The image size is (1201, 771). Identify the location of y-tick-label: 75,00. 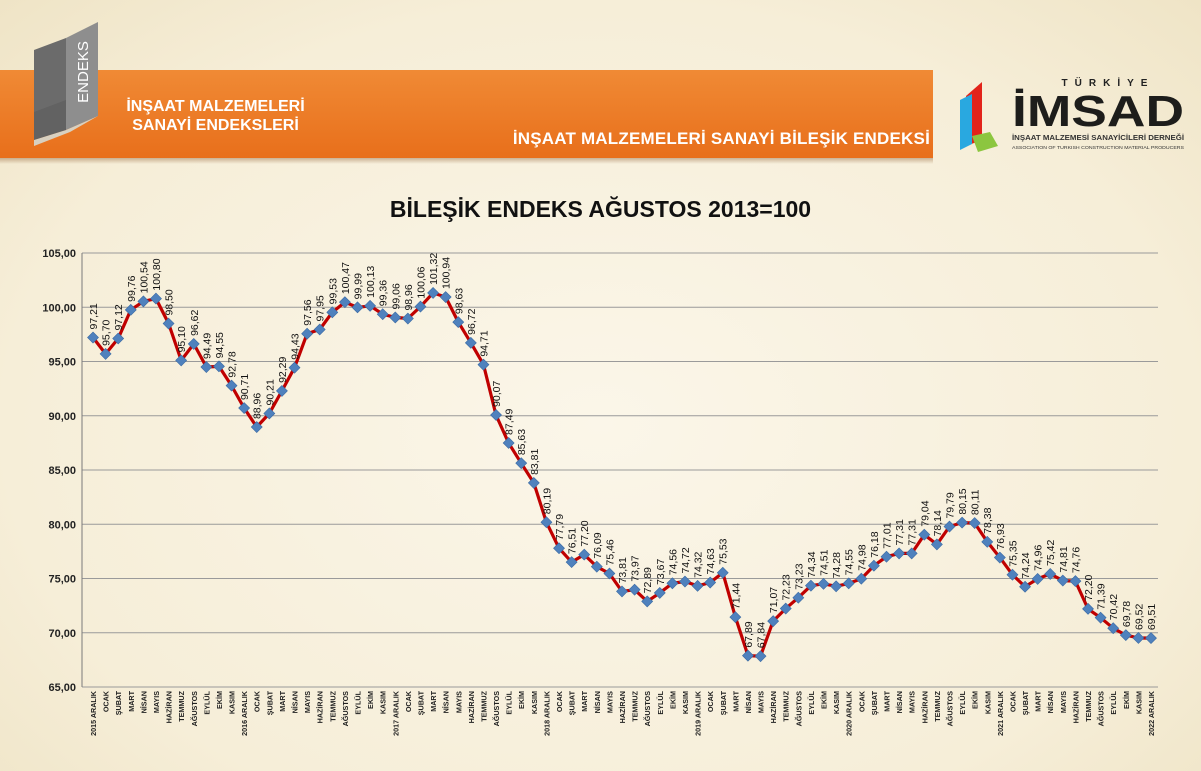
(62, 580).